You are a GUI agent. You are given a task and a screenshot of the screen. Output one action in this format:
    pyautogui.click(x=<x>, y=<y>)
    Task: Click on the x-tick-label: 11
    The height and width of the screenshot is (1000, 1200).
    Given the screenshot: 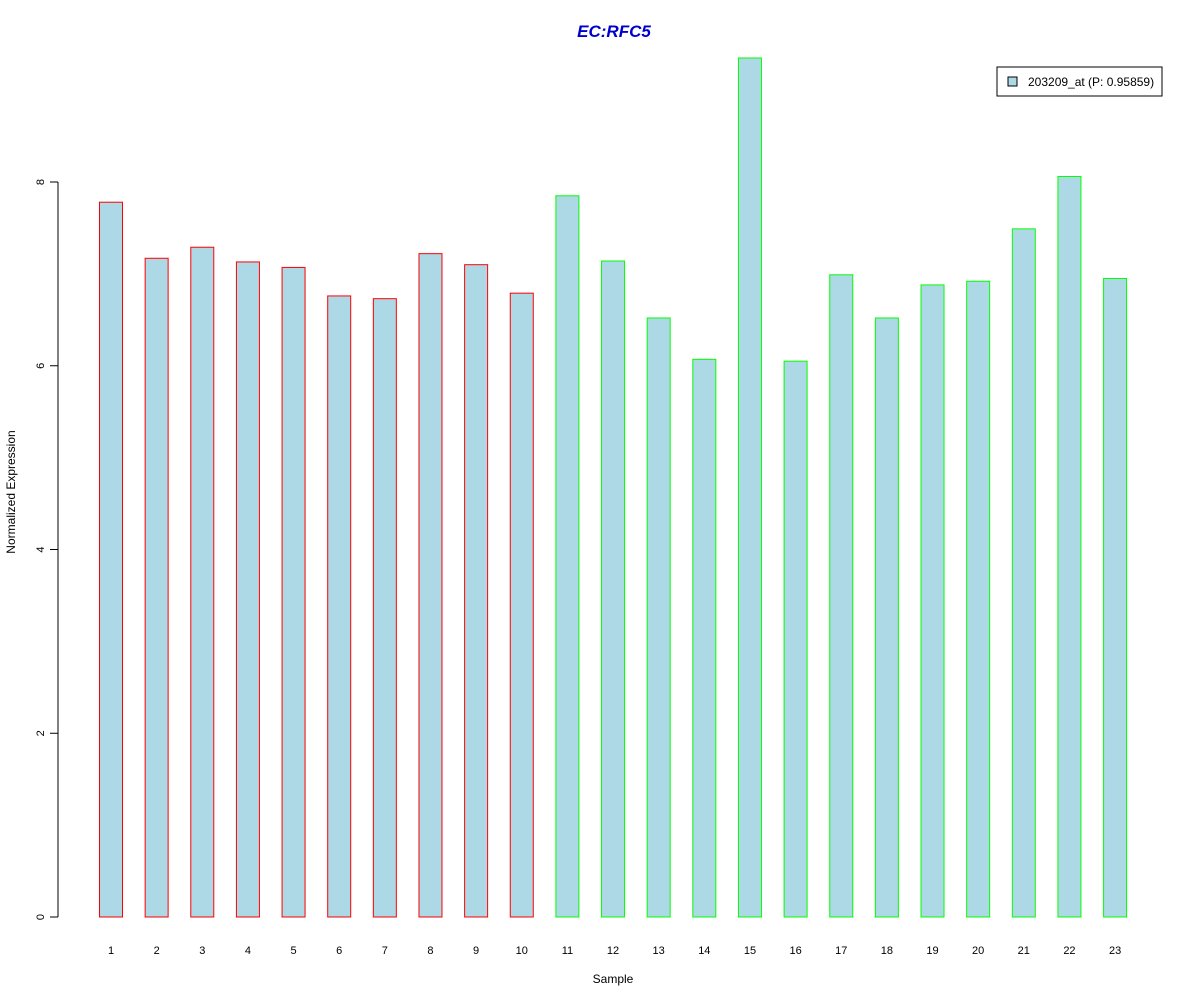 What is the action you would take?
    pyautogui.click(x=567, y=951)
    